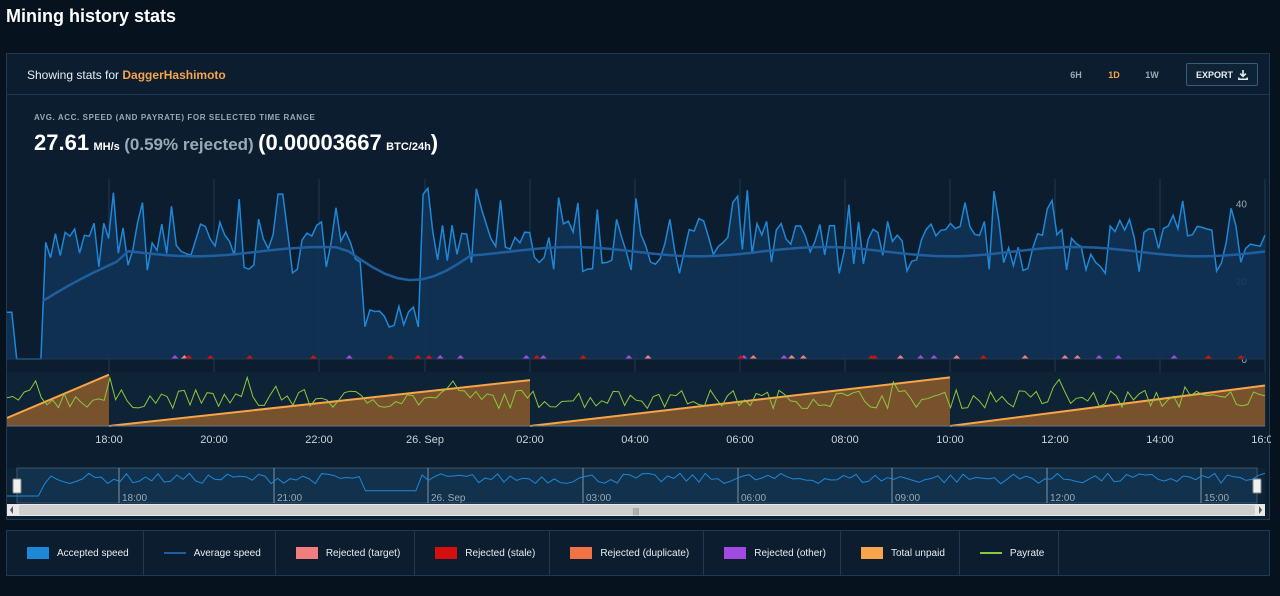 The width and height of the screenshot is (1280, 596). I want to click on payrate-open-paren: (, so click(262, 142).